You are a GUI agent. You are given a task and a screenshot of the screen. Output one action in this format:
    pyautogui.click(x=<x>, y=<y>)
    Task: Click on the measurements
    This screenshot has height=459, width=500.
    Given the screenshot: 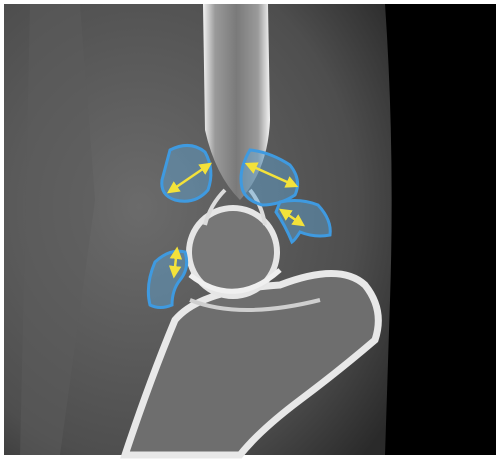 What is the action you would take?
    pyautogui.click(x=236, y=220)
    